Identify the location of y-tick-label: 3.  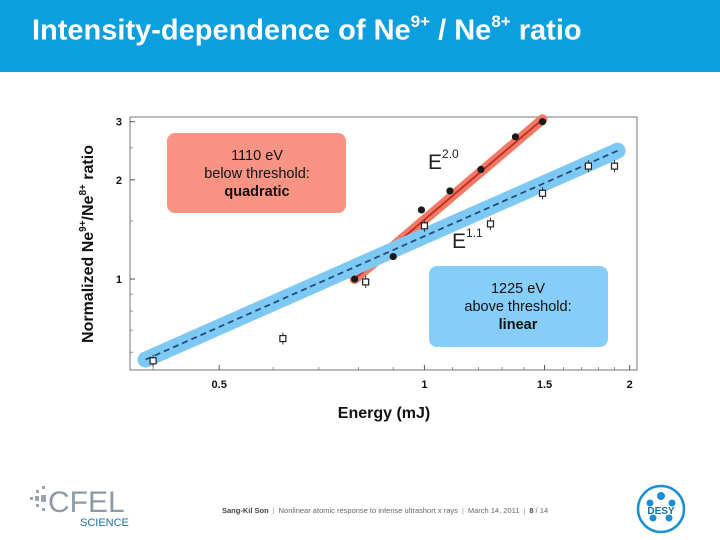
(119, 123).